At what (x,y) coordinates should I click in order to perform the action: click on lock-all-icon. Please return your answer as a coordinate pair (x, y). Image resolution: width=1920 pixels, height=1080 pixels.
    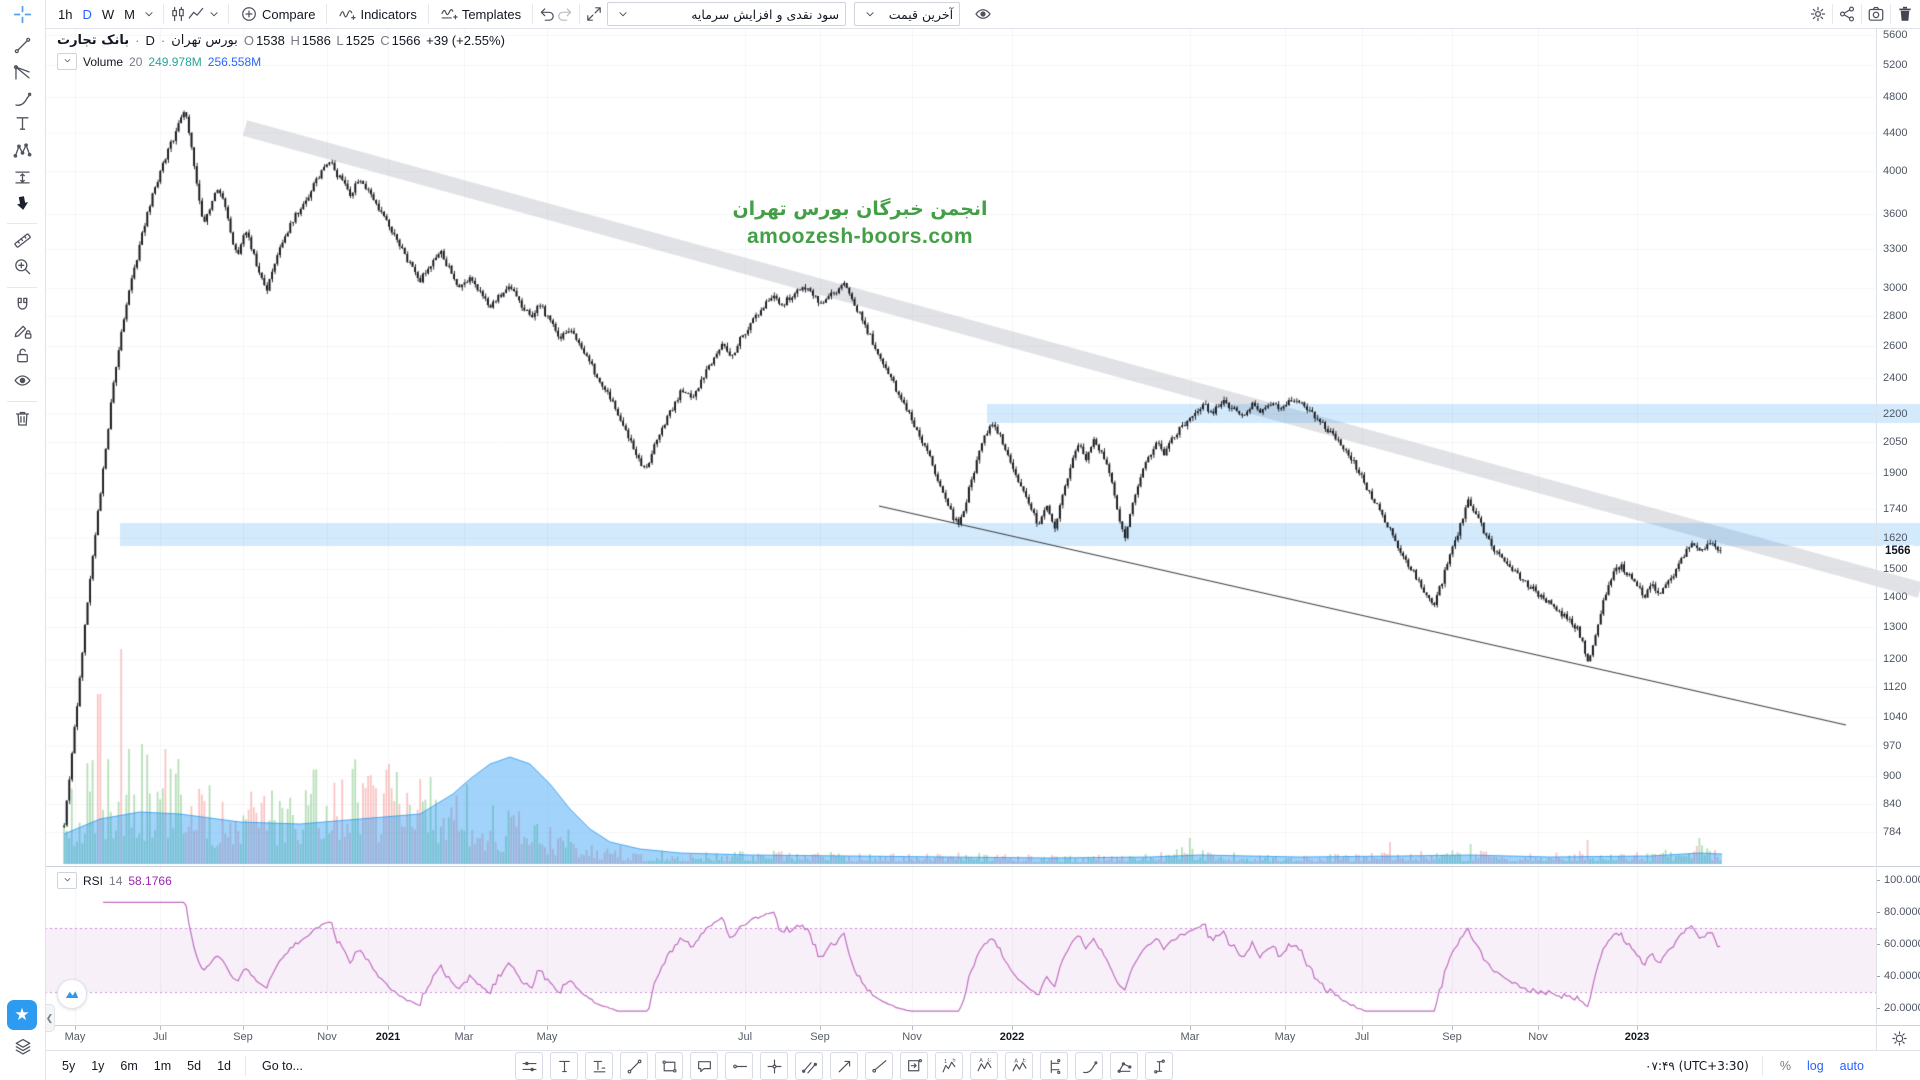
    Looking at the image, I should click on (22, 355).